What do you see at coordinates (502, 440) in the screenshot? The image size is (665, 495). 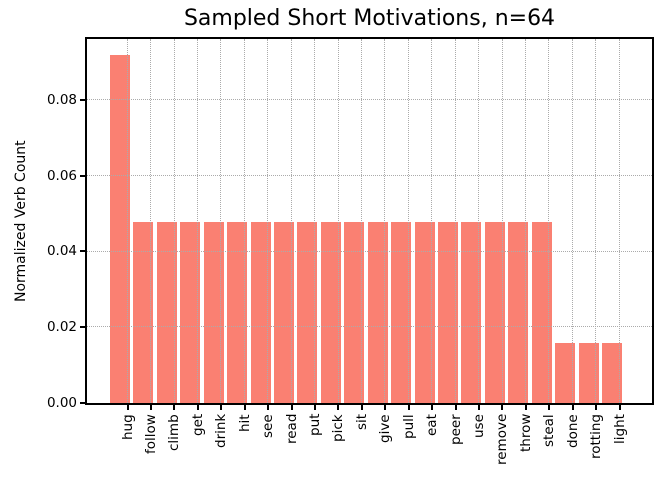 I see `x-tick-label: remove` at bounding box center [502, 440].